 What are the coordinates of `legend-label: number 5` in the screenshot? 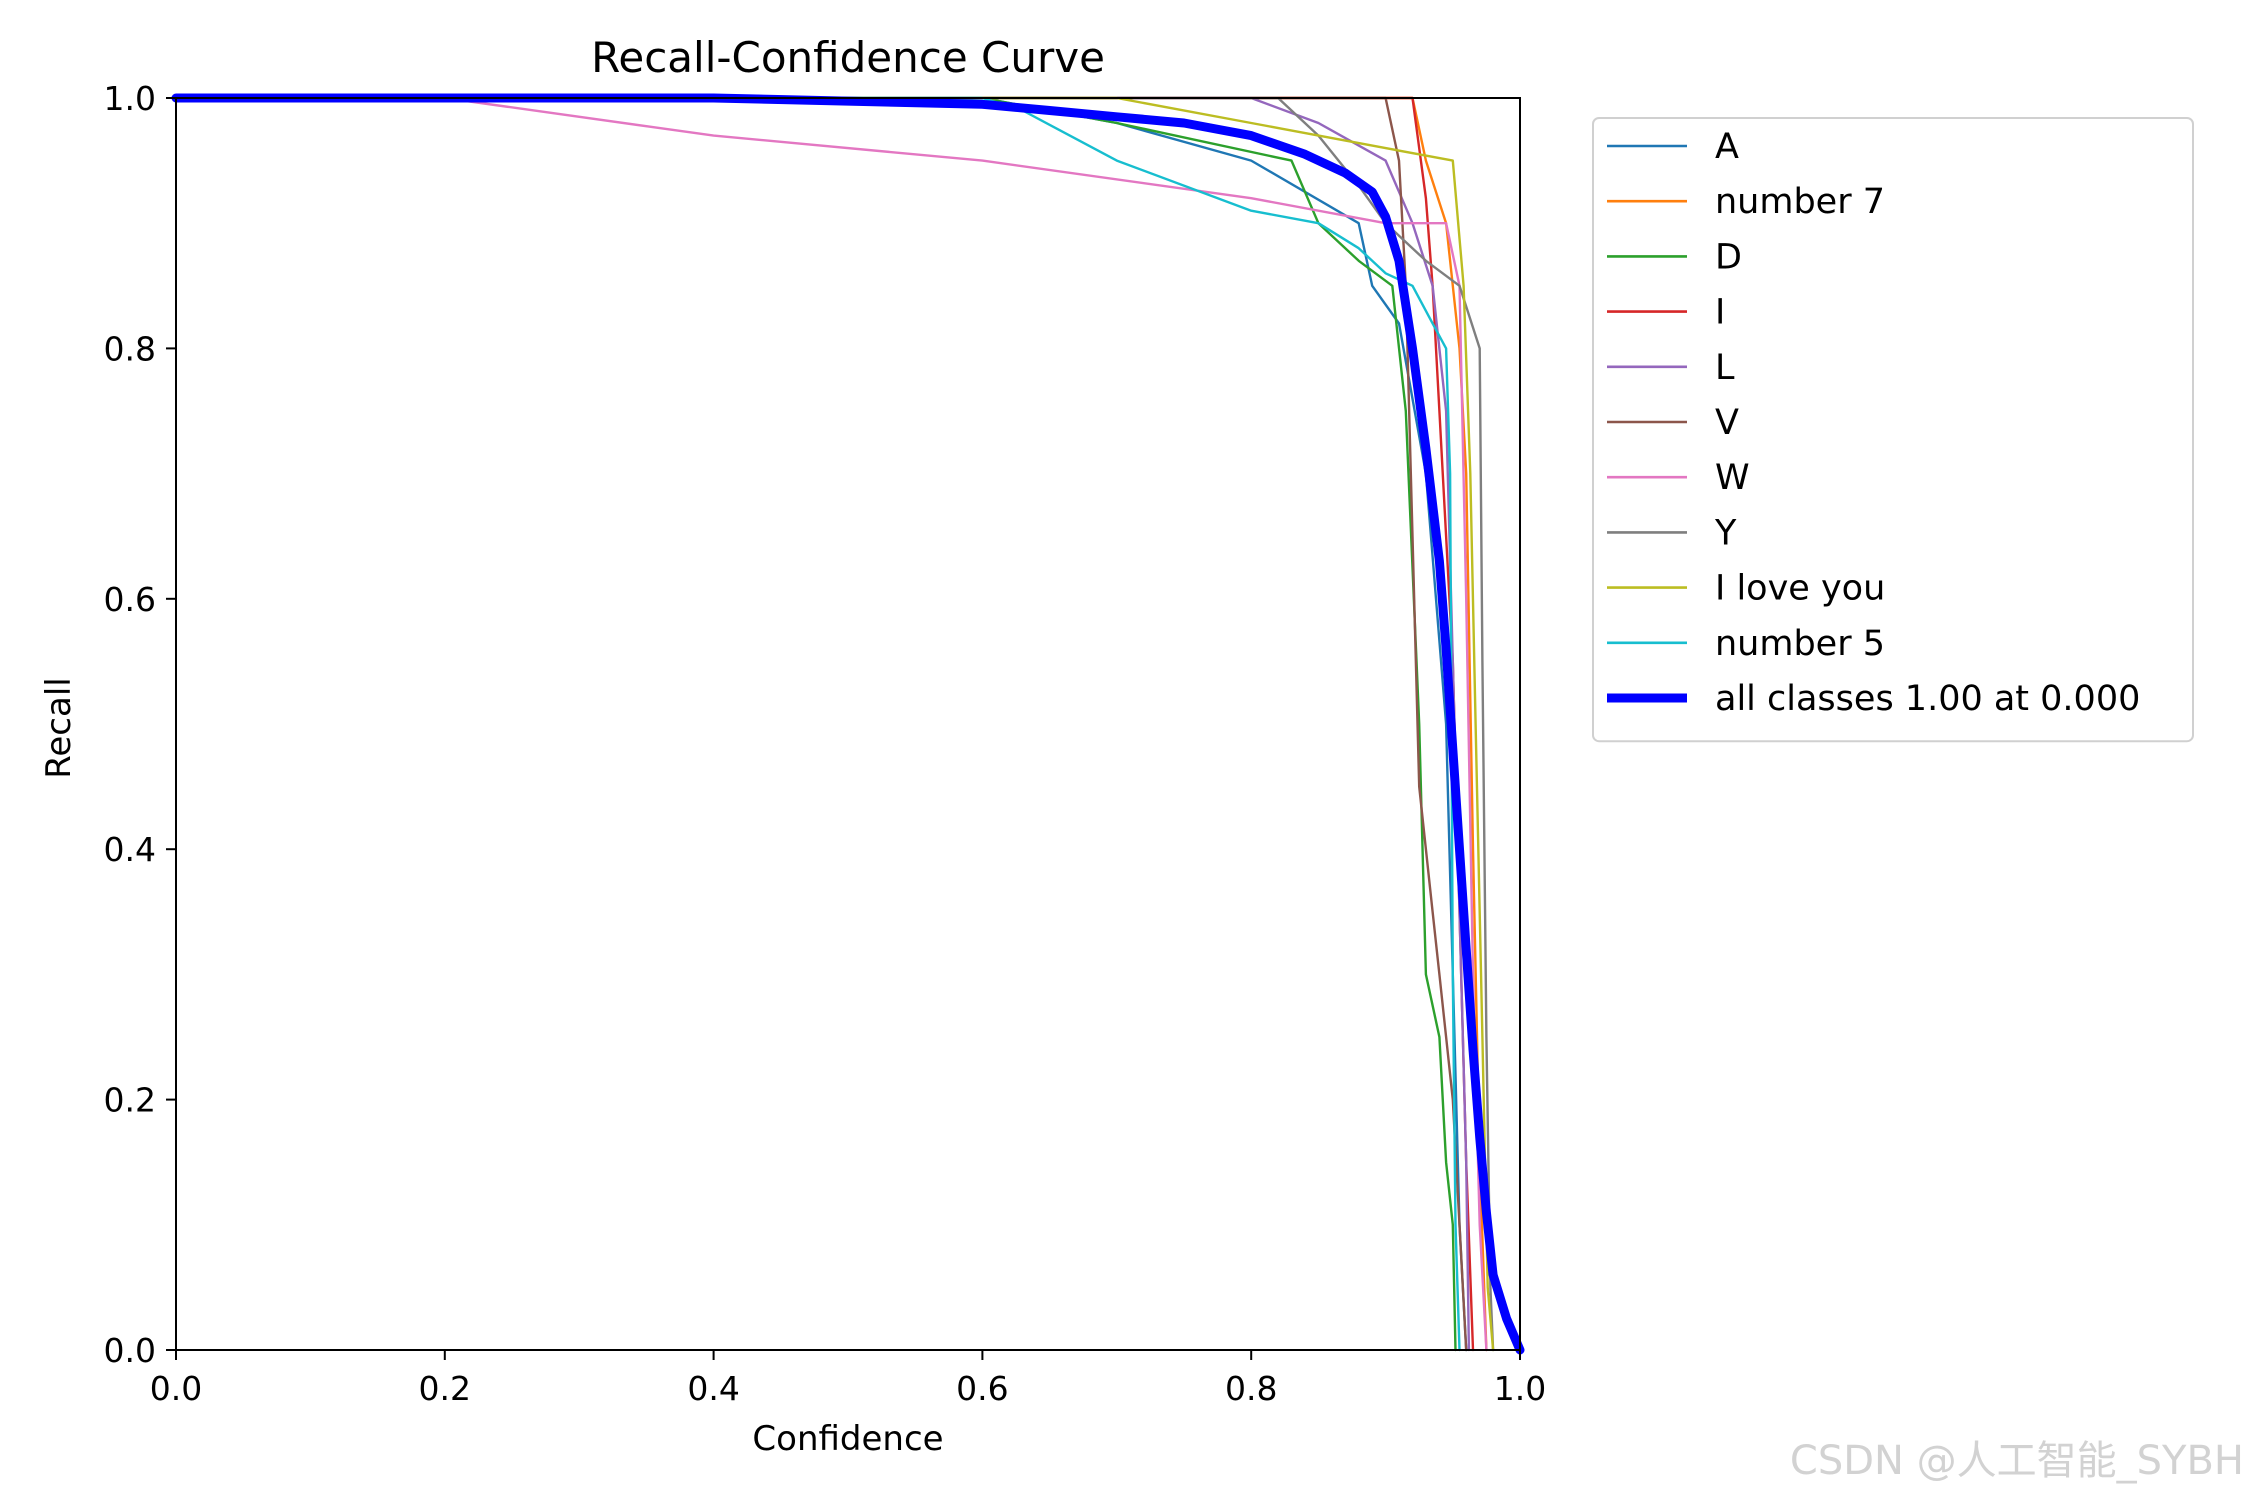 It's located at (1800, 644).